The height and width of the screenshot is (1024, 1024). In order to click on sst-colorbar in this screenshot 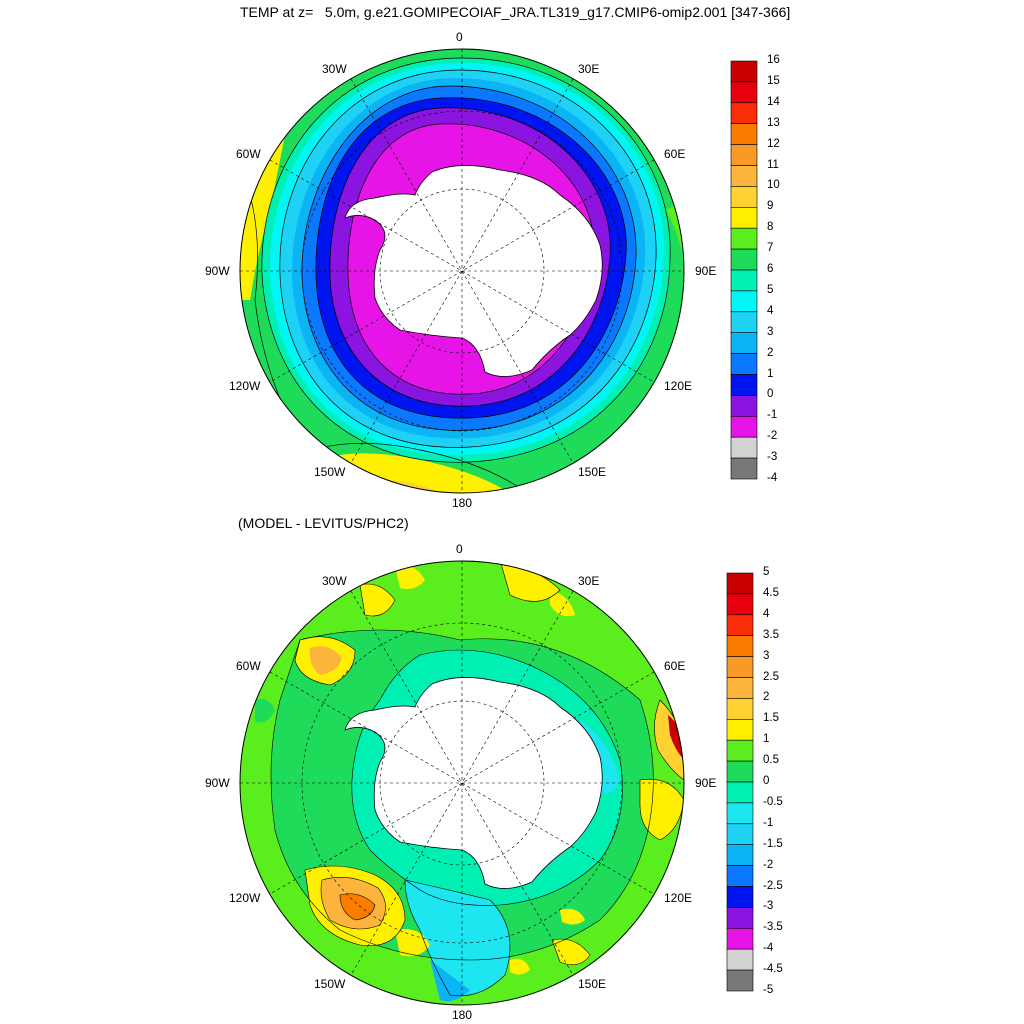, I will do `click(744, 270)`.